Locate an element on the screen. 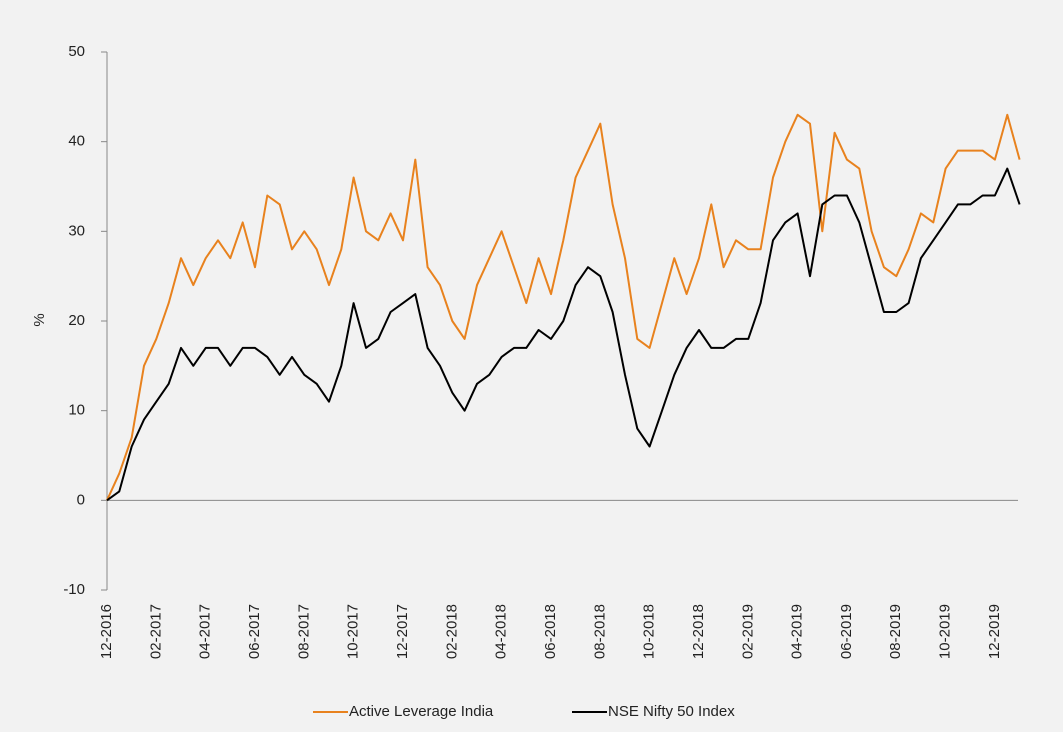 Image resolution: width=1063 pixels, height=732 pixels. y-tick-label: -10 is located at coordinates (74, 589).